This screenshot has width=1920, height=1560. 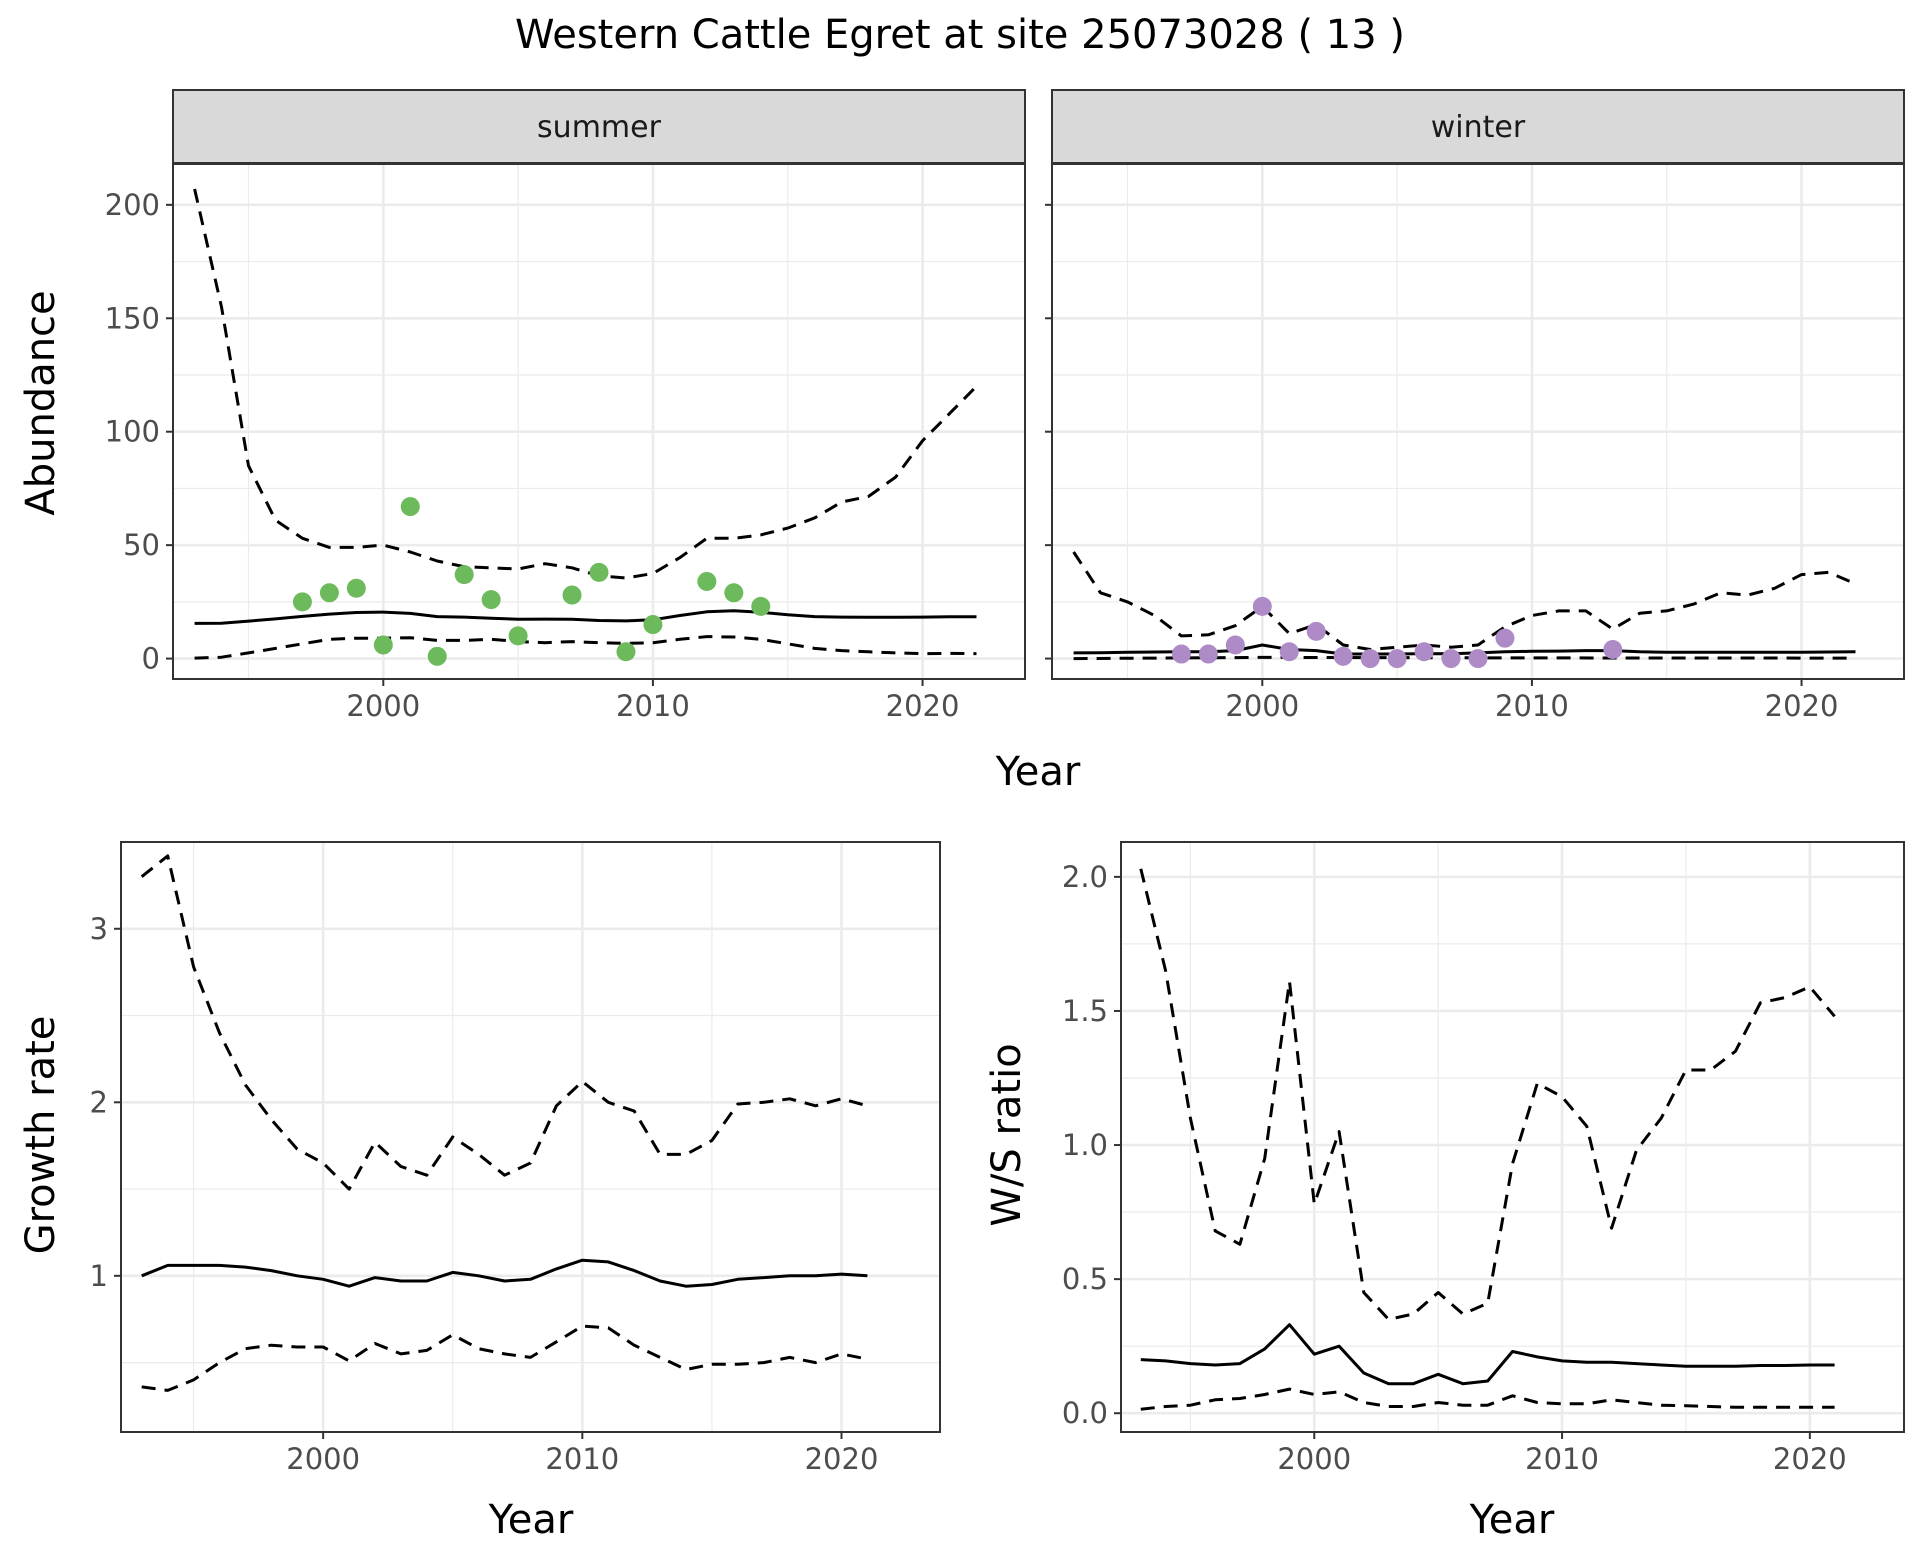 What do you see at coordinates (1085, 1145) in the screenshot?
I see `ratio-y-tick-label: 1.0` at bounding box center [1085, 1145].